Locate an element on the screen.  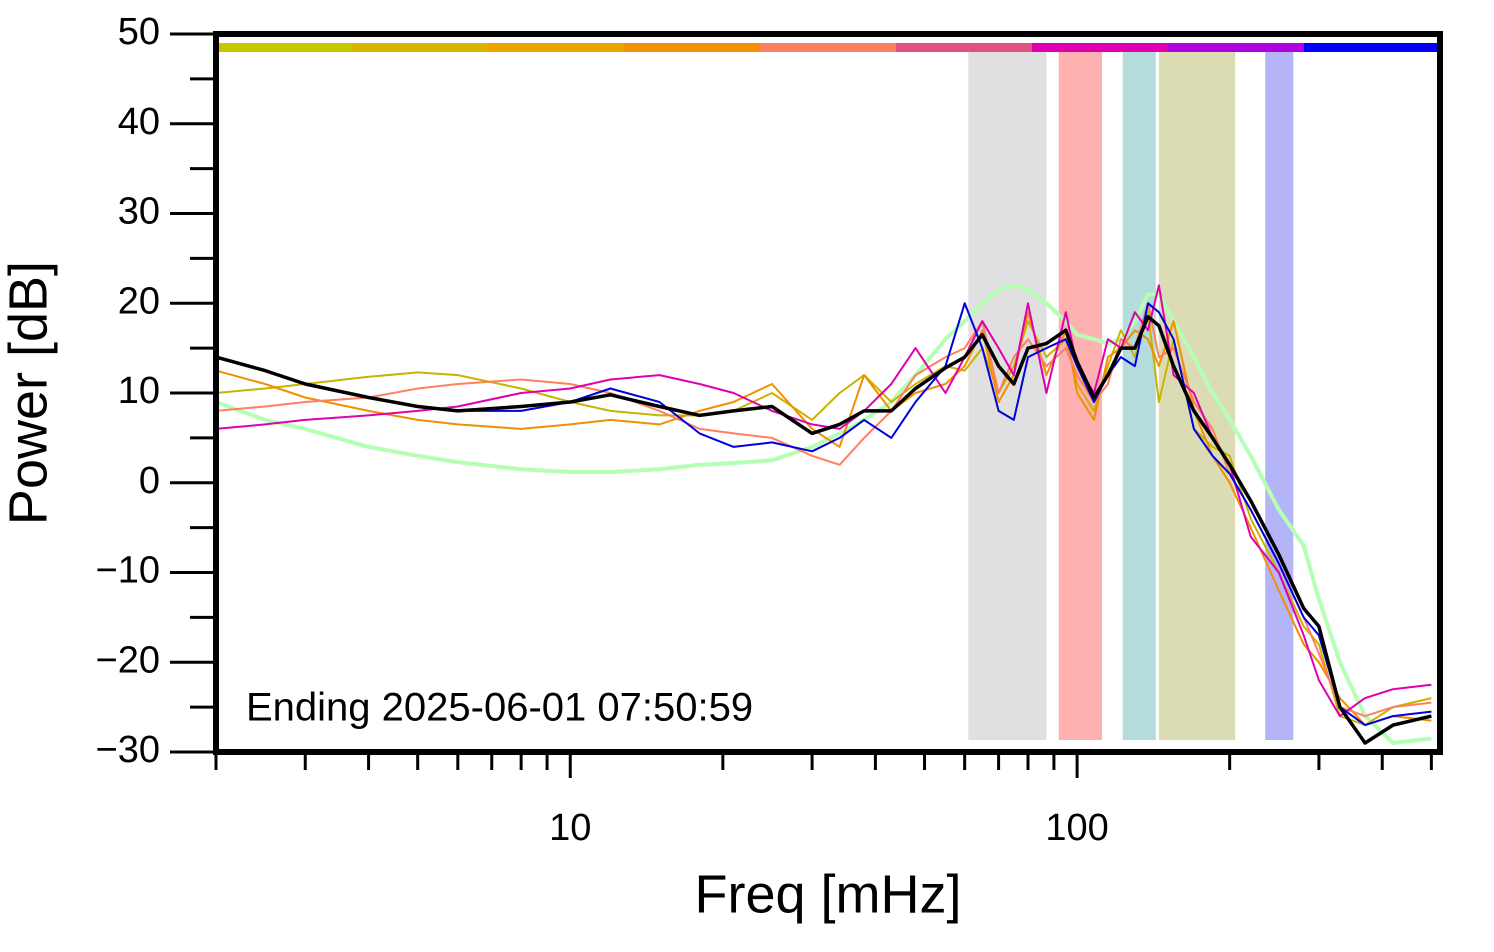
y-tick-label: 10 is located at coordinates (139, 391).